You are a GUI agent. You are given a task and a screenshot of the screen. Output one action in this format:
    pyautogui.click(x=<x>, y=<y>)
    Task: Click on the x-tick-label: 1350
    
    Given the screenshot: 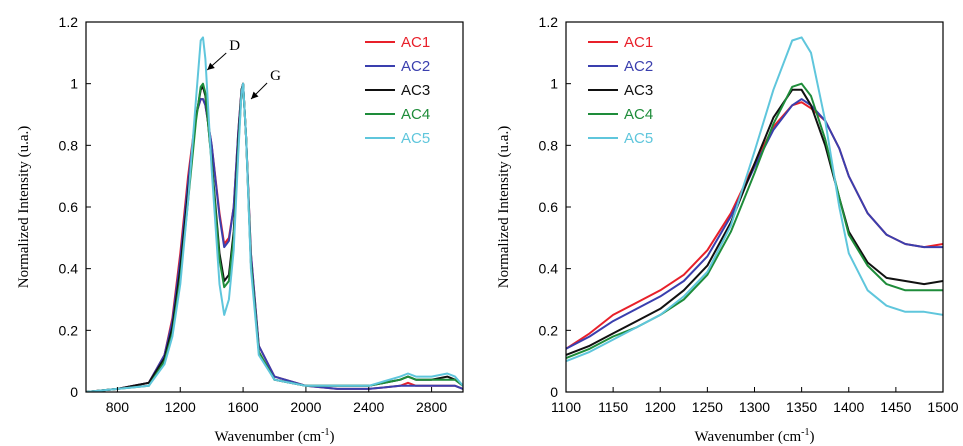 What is the action you would take?
    pyautogui.click(x=801, y=407)
    